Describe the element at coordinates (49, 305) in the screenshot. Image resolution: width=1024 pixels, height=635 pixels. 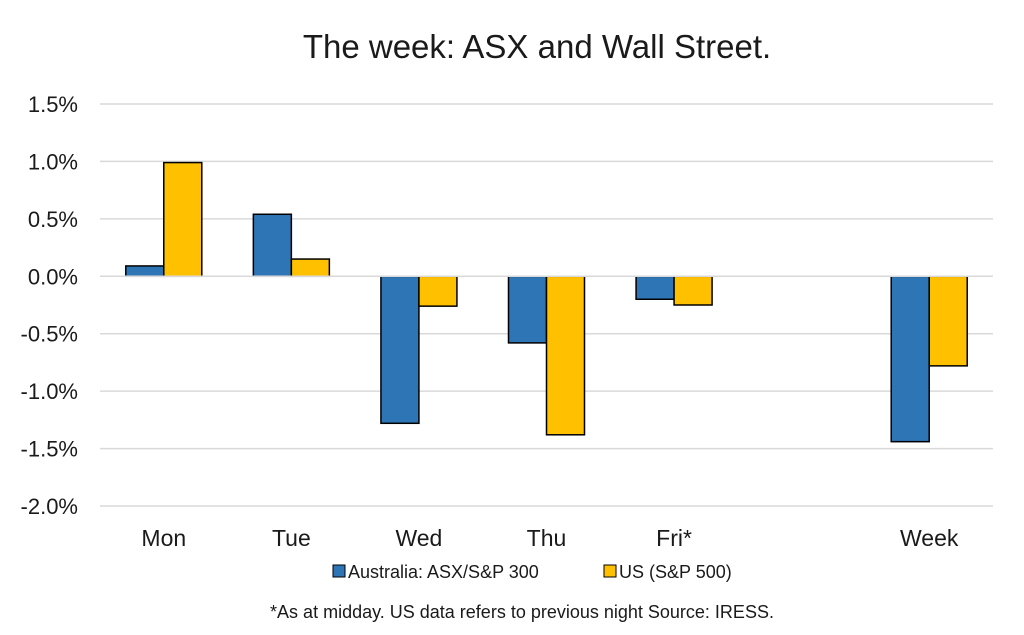
I see `y-axis-ticks: 1.5% 1.0% 0.5% 0.0% -0.5% -1.0% -1.5% -2.0%` at that location.